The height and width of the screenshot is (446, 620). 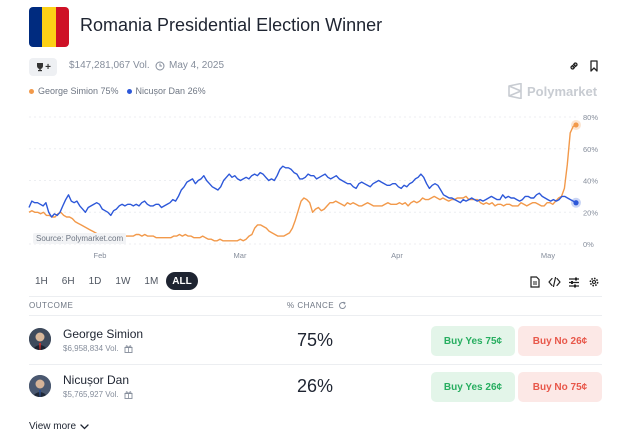 What do you see at coordinates (562, 91) in the screenshot?
I see `polymarket-logo-text: Polymarket` at bounding box center [562, 91].